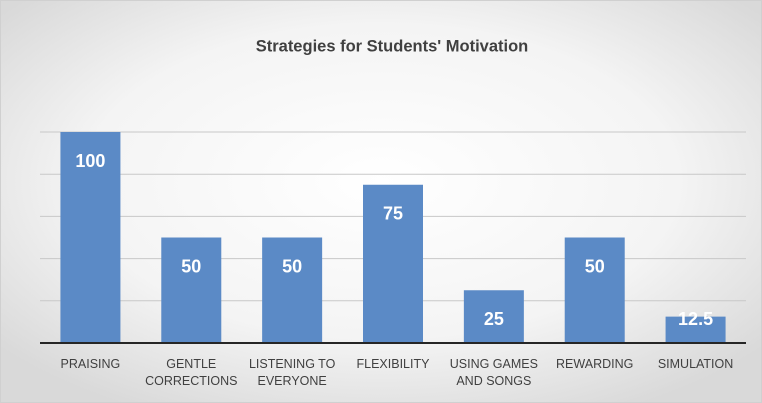 The width and height of the screenshot is (762, 403). I want to click on data-label: 75, so click(393, 214).